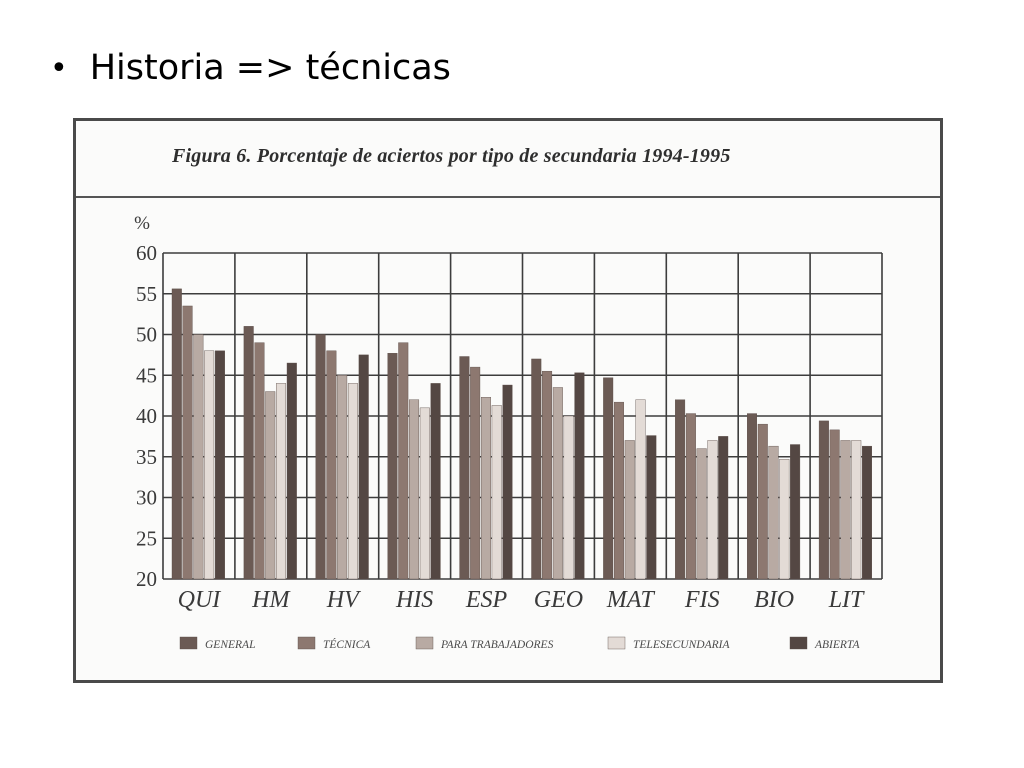  Describe the element at coordinates (142, 223) in the screenshot. I see `y-axis-unit: %` at that location.